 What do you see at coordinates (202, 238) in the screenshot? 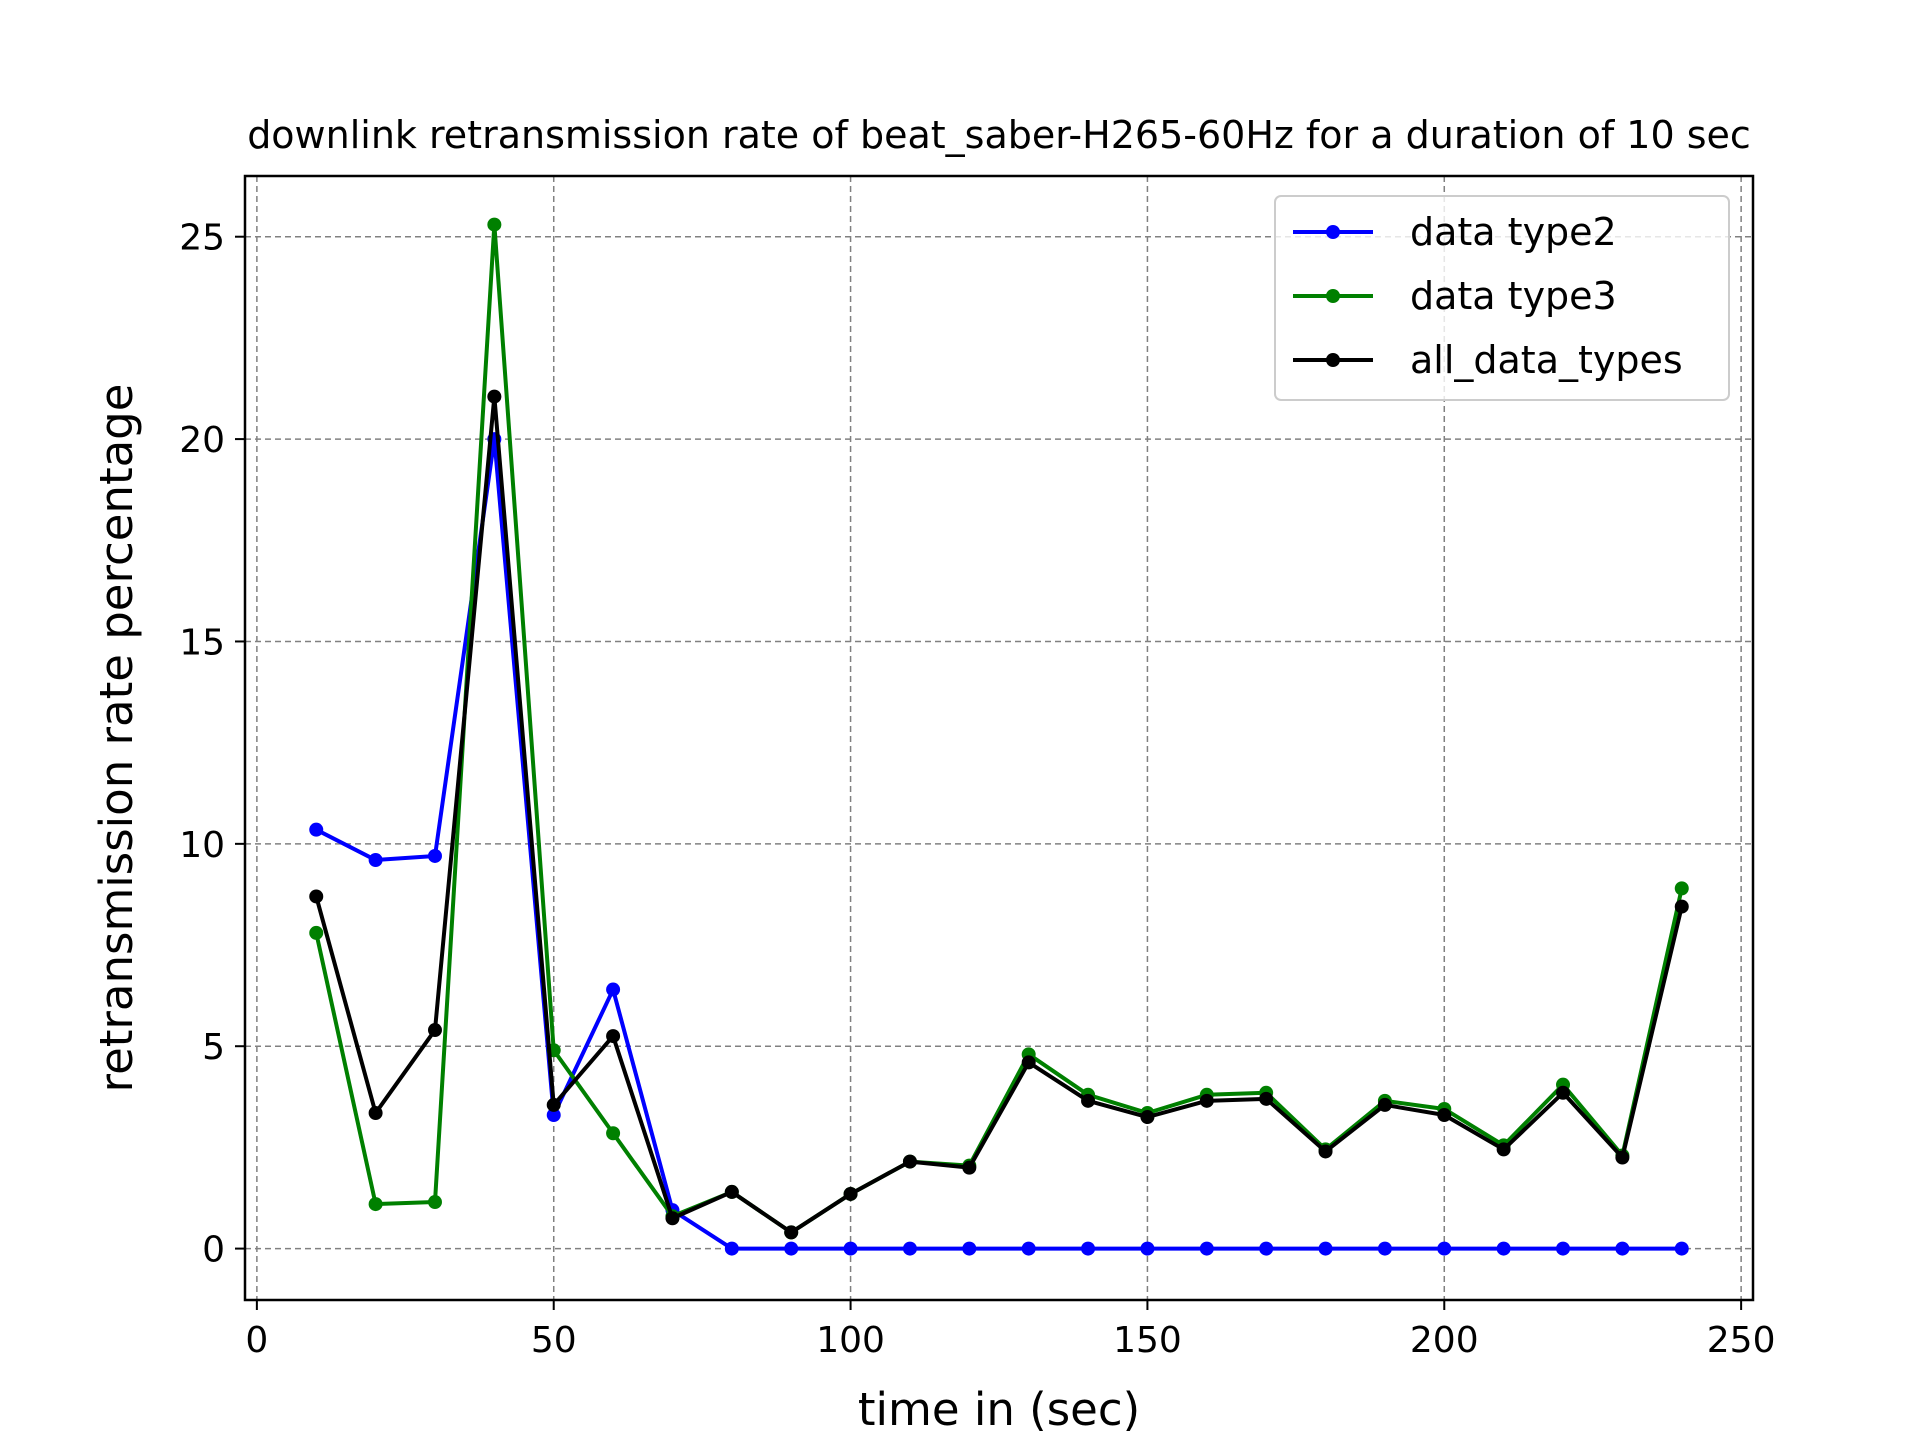
I see `y-tick-label: 25` at bounding box center [202, 238].